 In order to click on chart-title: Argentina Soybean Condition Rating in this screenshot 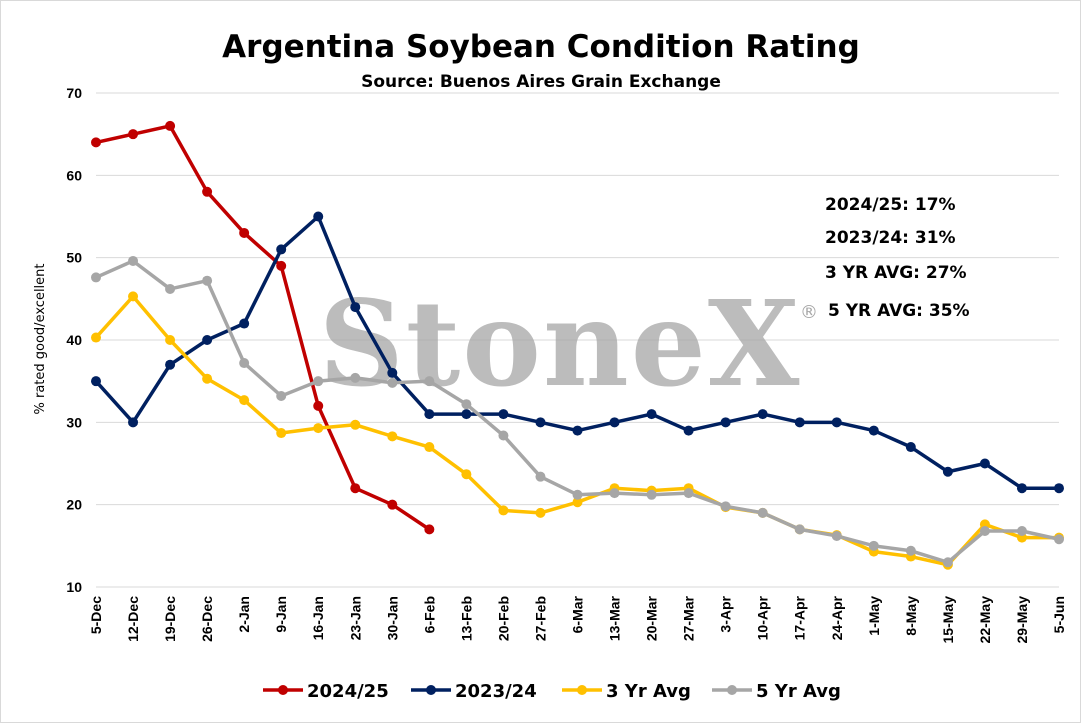, I will do `click(541, 47)`.